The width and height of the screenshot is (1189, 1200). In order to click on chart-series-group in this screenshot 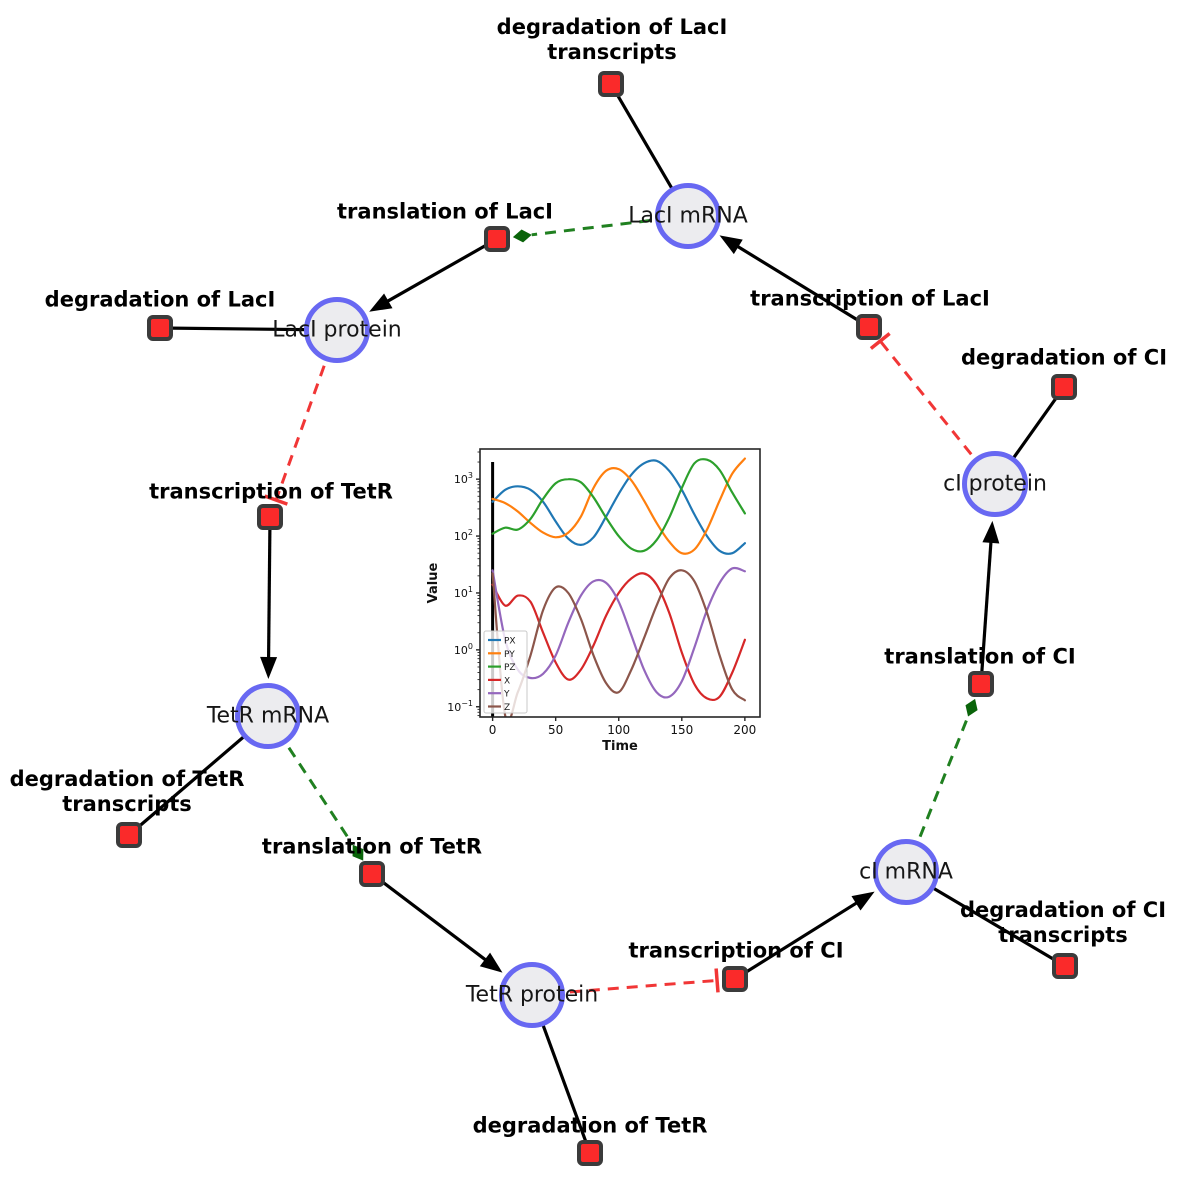, I will do `click(618, 587)`.